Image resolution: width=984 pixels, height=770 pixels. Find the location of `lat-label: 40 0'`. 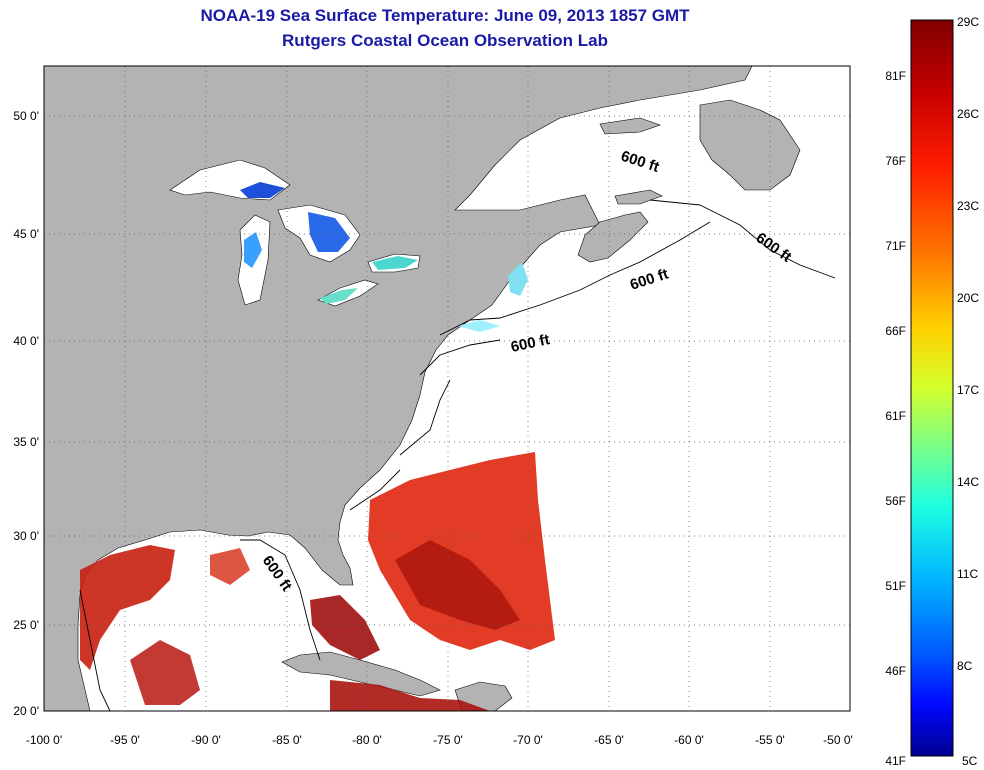

lat-label: 40 0' is located at coordinates (26, 341).